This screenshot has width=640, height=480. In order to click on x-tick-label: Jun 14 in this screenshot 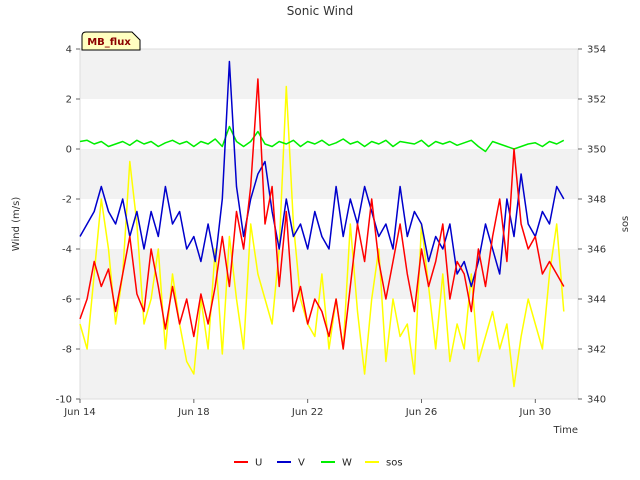, I will do `click(79, 412)`.